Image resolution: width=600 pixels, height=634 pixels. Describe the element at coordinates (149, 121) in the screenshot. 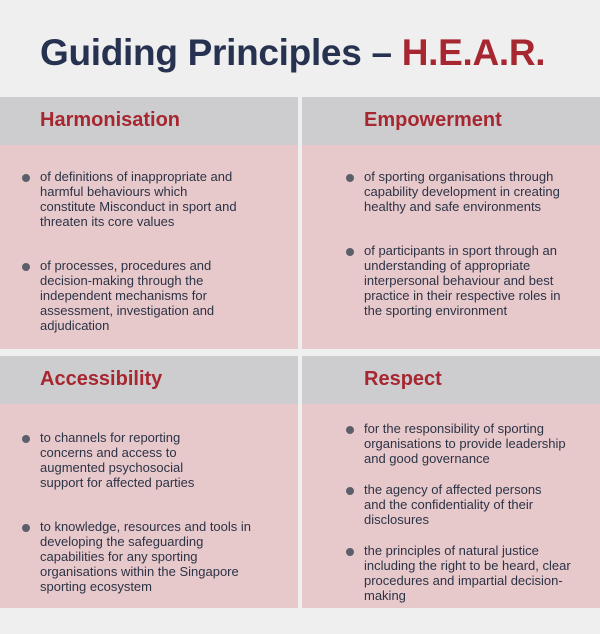

I see `section-heading: Harmonisation` at that location.